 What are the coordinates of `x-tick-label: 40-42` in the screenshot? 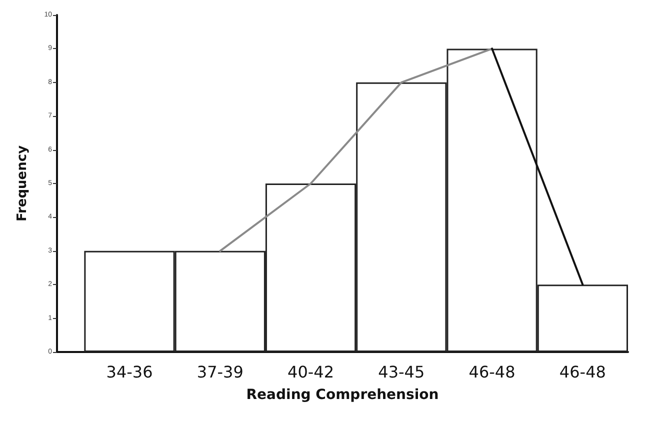 It's located at (311, 372).